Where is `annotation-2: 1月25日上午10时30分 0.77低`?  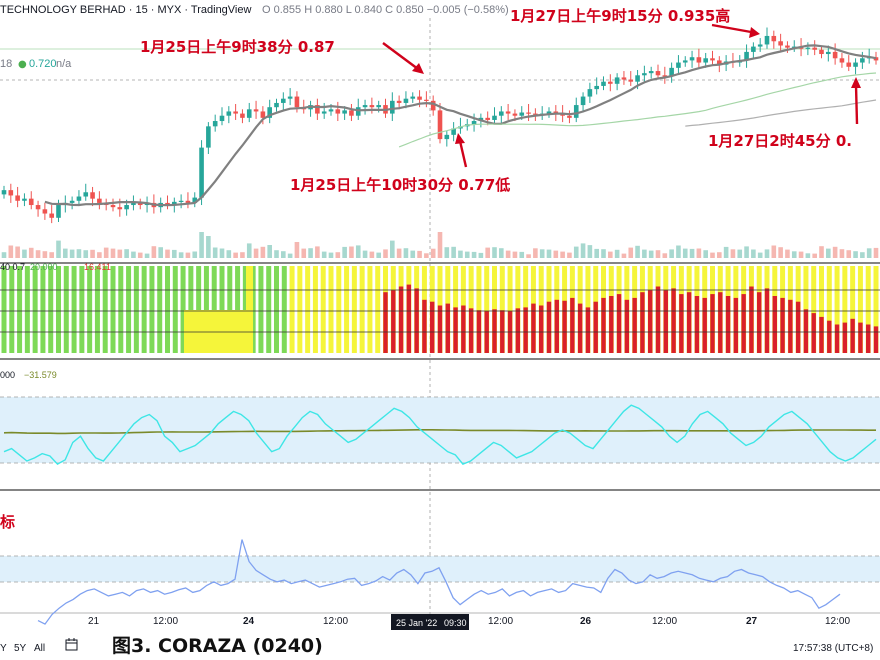
annotation-2: 1月25日上午10时30分 0.77低 is located at coordinates (400, 185).